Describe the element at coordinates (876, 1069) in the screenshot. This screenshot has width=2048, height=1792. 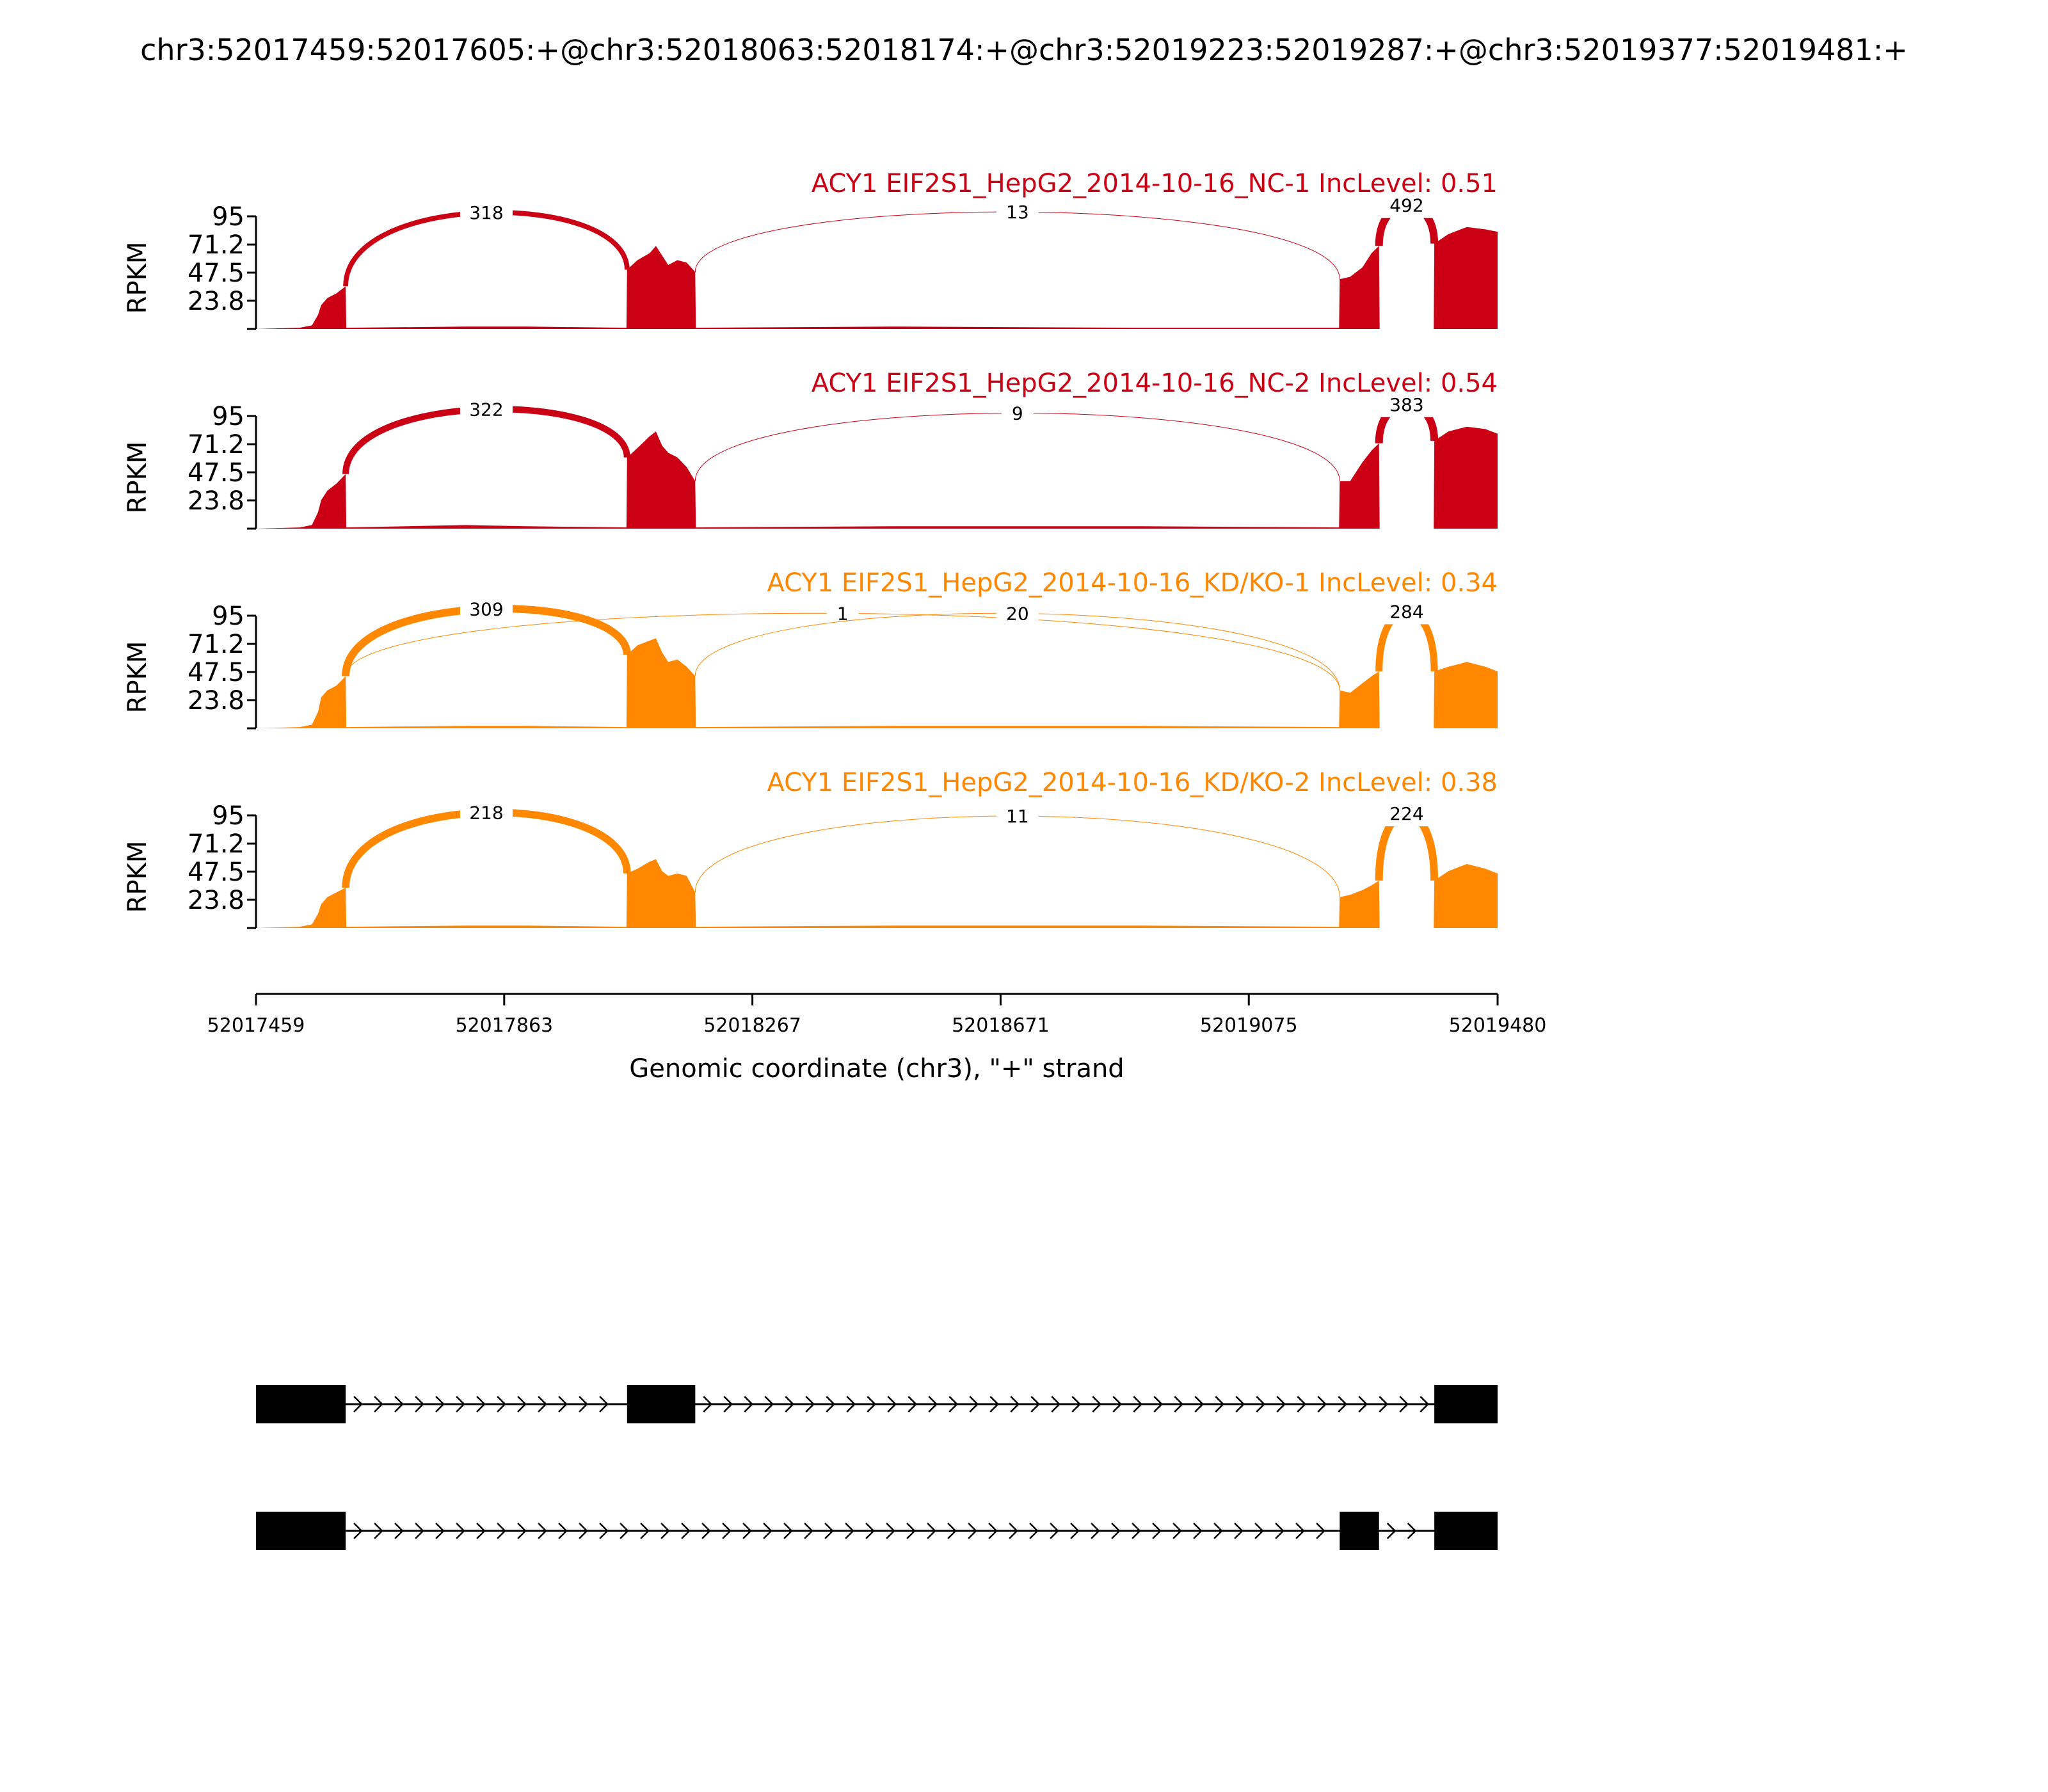
I see `x-axis-label: Genomic coordinate (chr3), "+" strand` at that location.